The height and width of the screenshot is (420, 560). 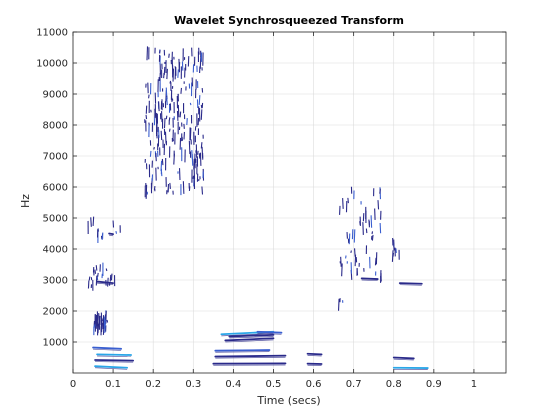 I want to click on chart-title: Wavelet Synchrosqueezed Transform, so click(x=289, y=20).